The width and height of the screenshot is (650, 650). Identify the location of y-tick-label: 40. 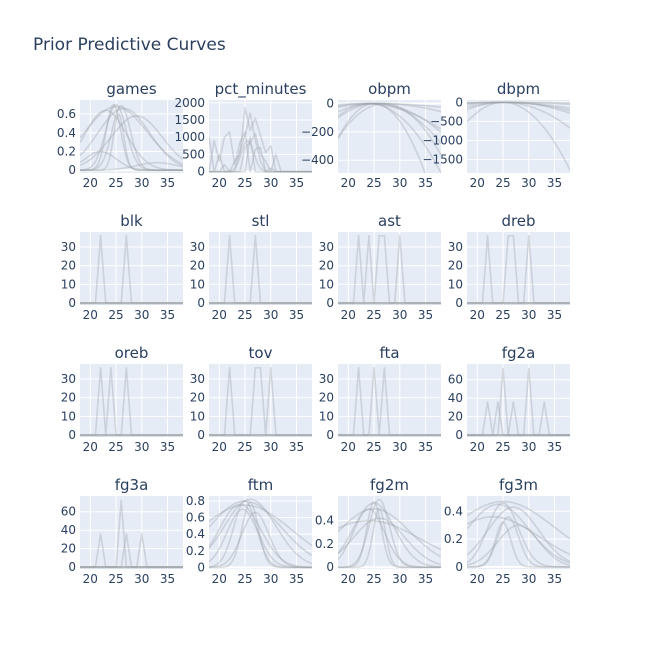
(455, 398).